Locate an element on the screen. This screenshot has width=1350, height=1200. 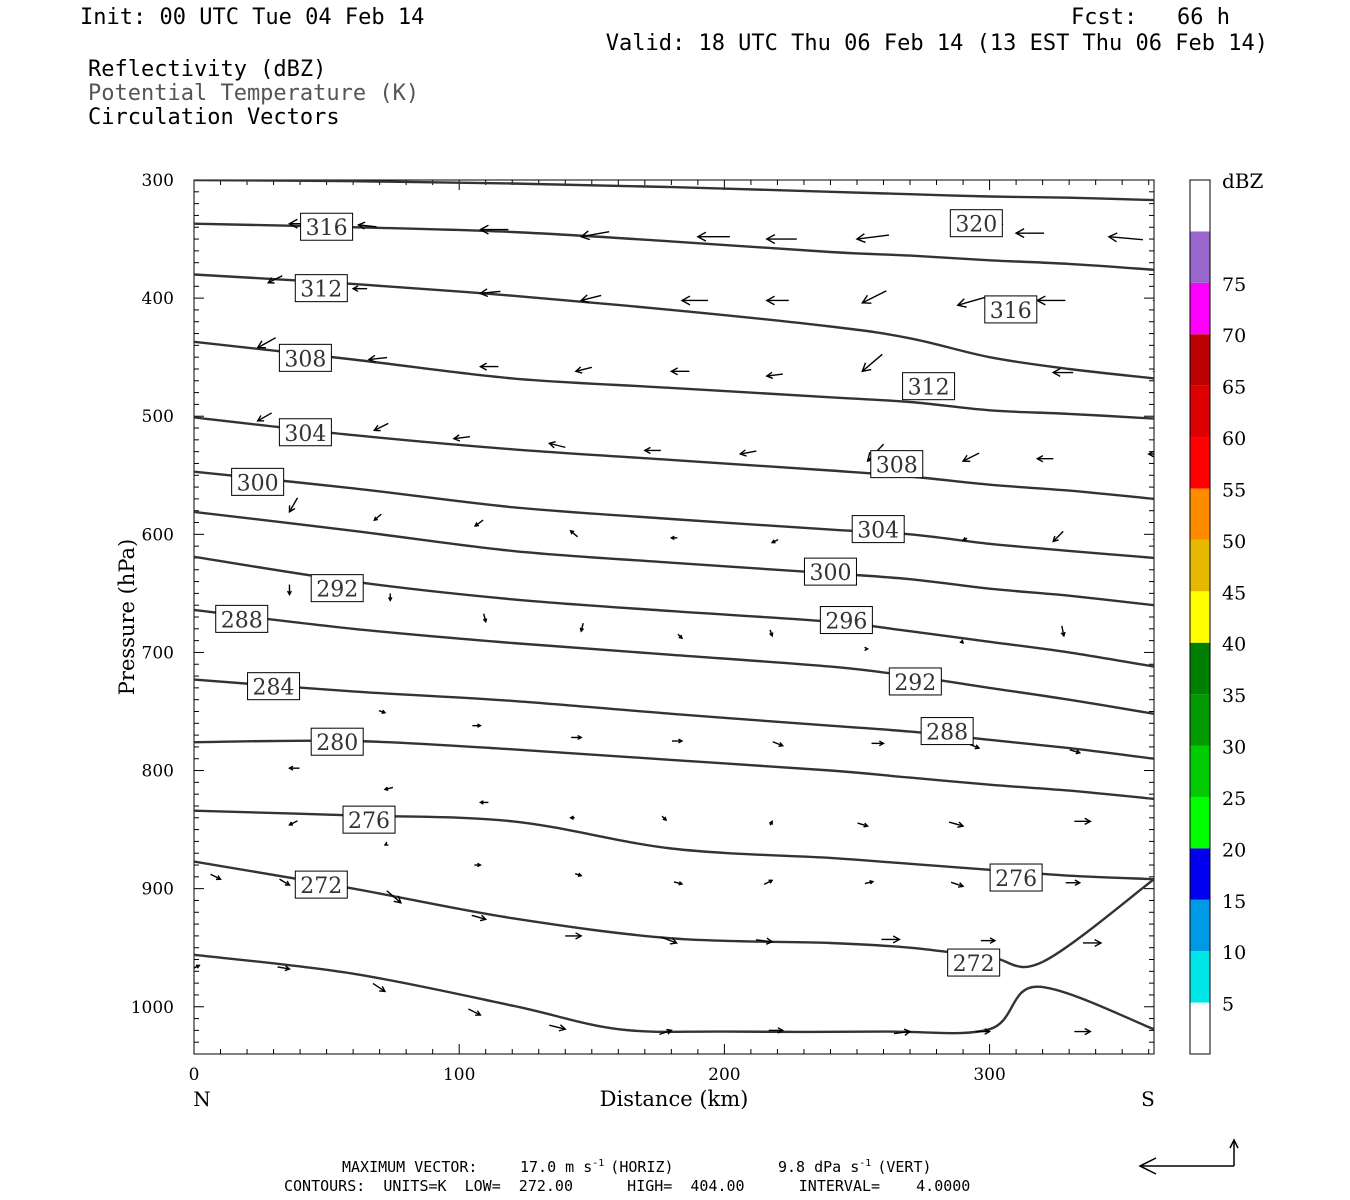
contour-label: 304 is located at coordinates (305, 434).